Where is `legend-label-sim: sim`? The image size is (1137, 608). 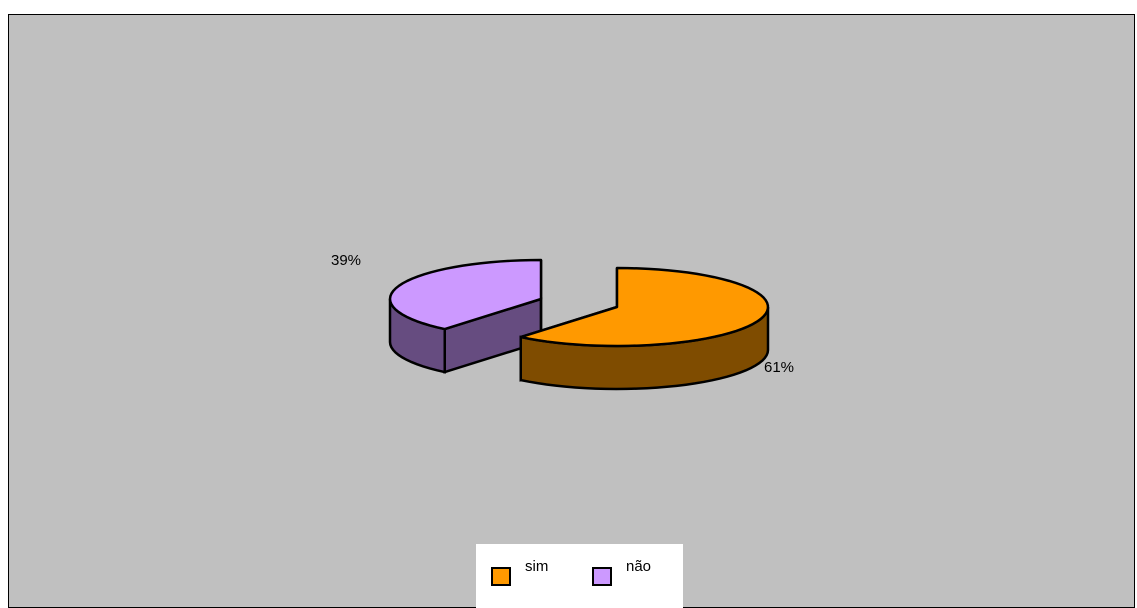 legend-label-sim: sim is located at coordinates (537, 566).